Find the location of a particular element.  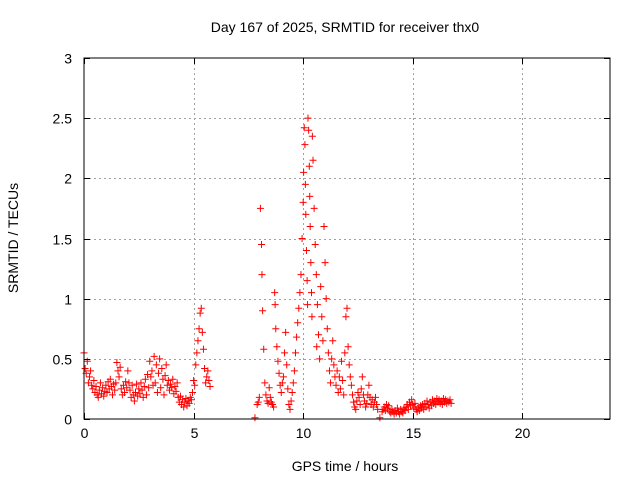

x-tick-label: 15 is located at coordinates (414, 433).